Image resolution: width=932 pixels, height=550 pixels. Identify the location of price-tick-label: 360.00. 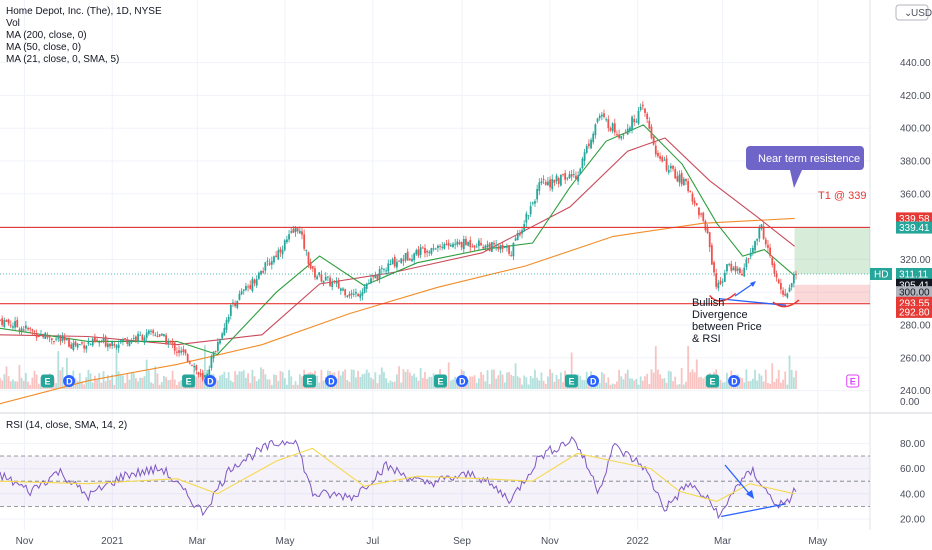
(915, 194).